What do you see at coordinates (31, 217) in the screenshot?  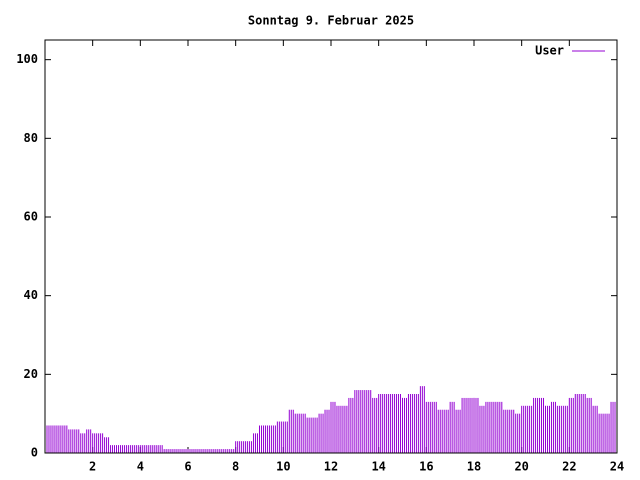 I see `y-tick-label: 60` at bounding box center [31, 217].